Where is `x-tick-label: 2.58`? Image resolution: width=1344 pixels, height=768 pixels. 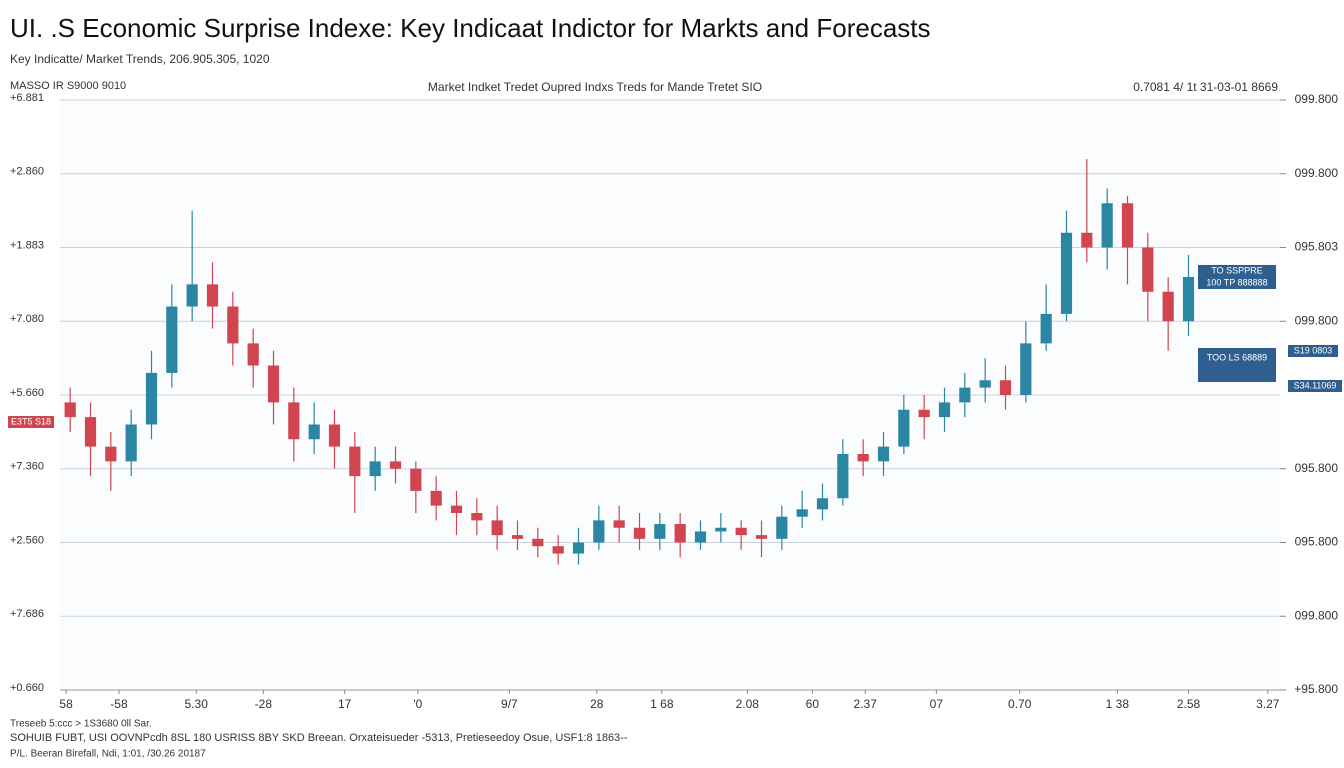
x-tick-label: 2.58 is located at coordinates (1189, 704).